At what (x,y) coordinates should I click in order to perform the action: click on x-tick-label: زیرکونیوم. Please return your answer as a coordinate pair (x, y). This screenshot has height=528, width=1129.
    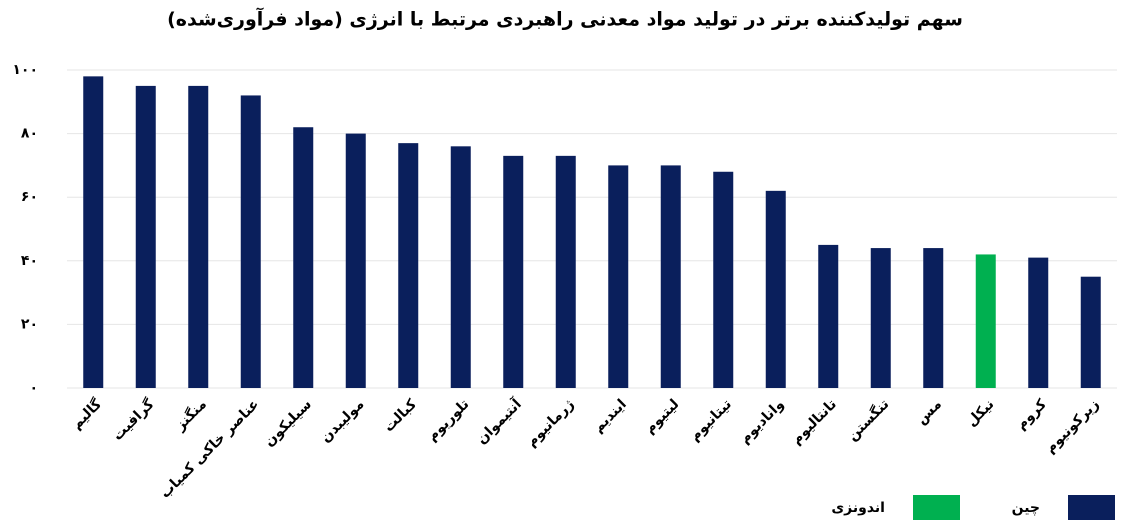
    Looking at the image, I should click on (1072, 426).